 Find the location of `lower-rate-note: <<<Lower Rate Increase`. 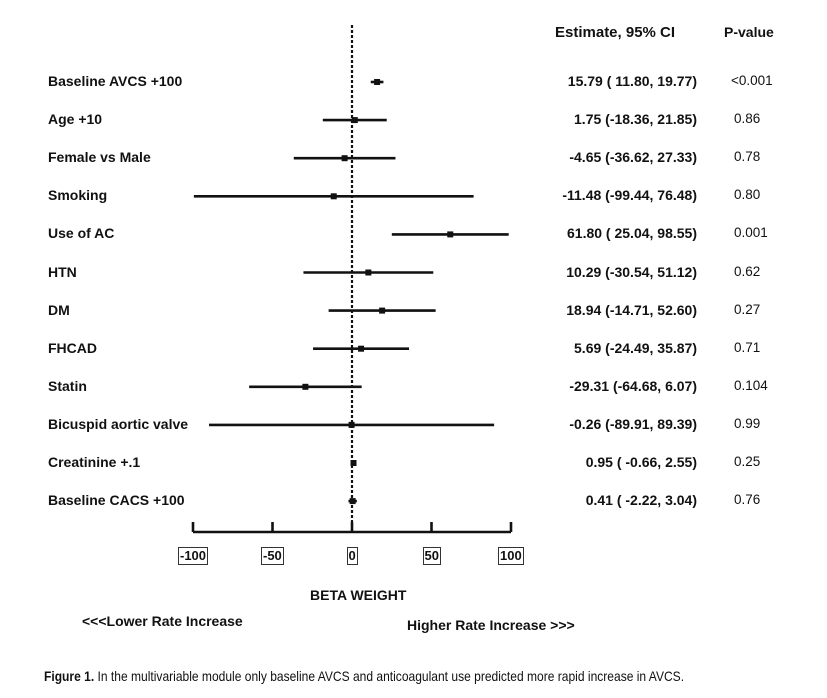

lower-rate-note: <<<Lower Rate Increase is located at coordinates (162, 621).